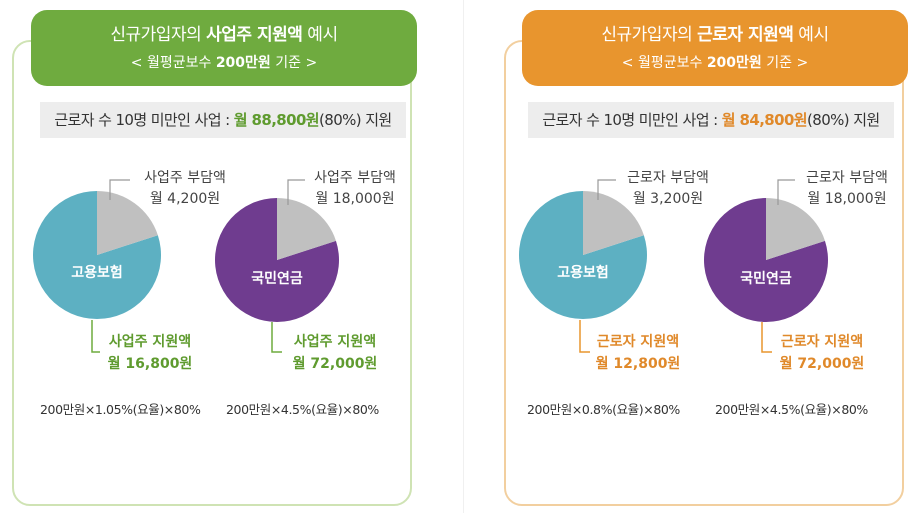 The image size is (920, 513). Describe the element at coordinates (335, 353) in the screenshot. I see `employer-pension-support: 사업주 지원액 월 72,000원` at that location.